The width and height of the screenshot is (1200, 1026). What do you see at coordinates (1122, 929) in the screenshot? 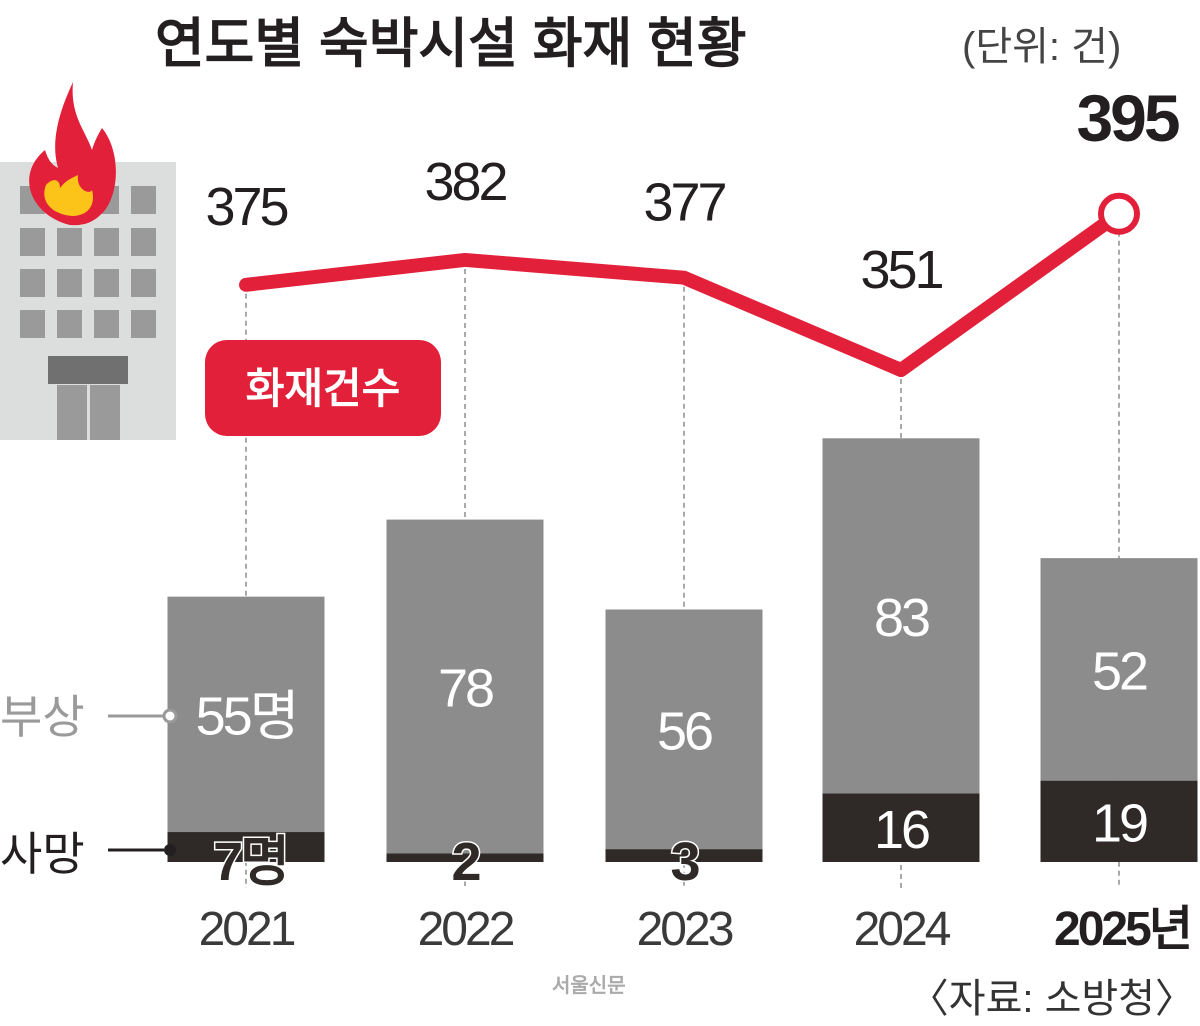
I see `x-tick-label: 2025년` at bounding box center [1122, 929].